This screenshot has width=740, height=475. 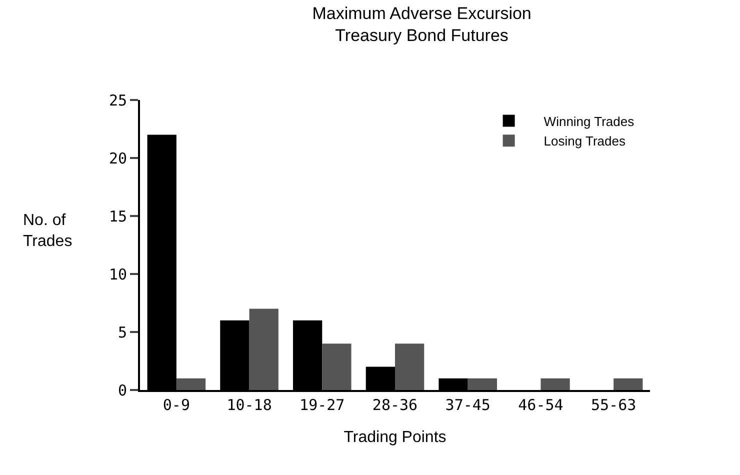 I want to click on chart-title: Maximum Adverse Excursion Treasury Bond Futures, so click(x=422, y=25).